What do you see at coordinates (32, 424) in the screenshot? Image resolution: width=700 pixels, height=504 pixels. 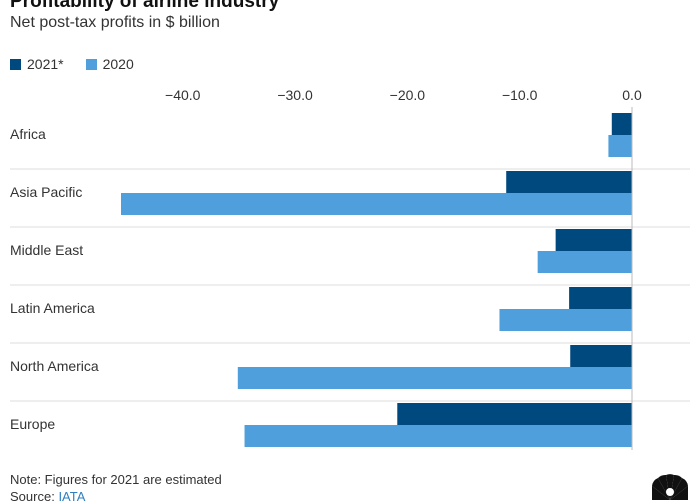 I see `category-label: Europe` at bounding box center [32, 424].